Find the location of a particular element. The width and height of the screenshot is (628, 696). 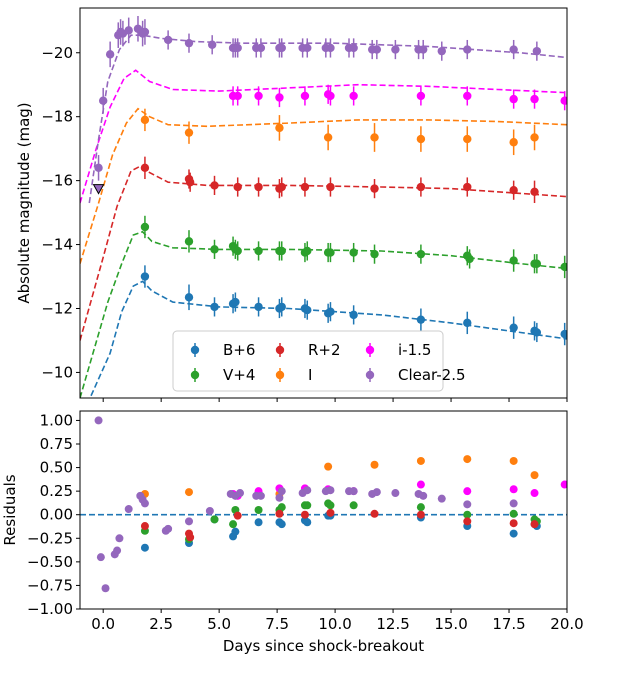

y-tick-label: −16 is located at coordinates (57, 181).